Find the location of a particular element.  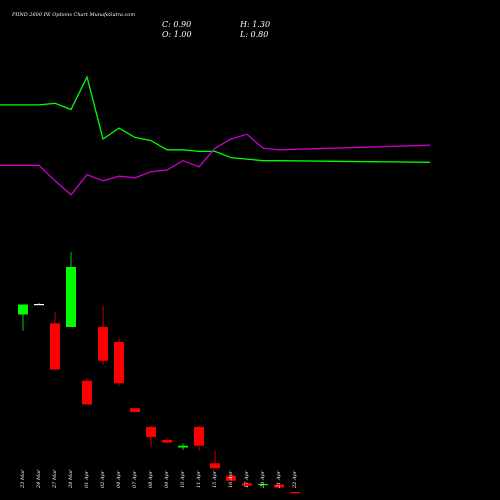

candle-22-apr is located at coordinates (295, 493).